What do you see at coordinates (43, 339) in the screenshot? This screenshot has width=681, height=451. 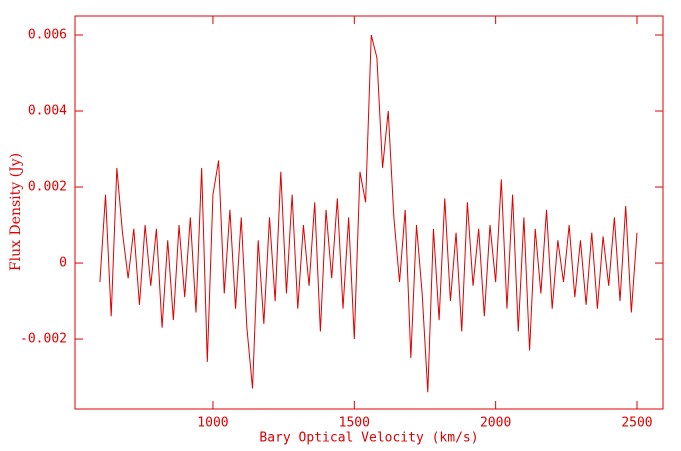 I see `y-tick-label: -0.002` at bounding box center [43, 339].